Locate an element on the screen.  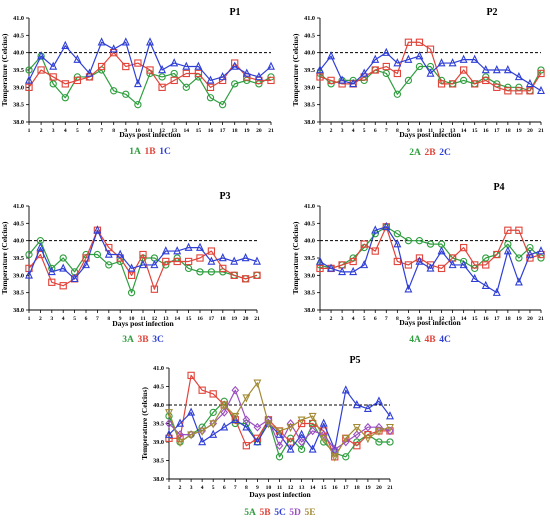
series-2c is located at coordinates (430, 71).